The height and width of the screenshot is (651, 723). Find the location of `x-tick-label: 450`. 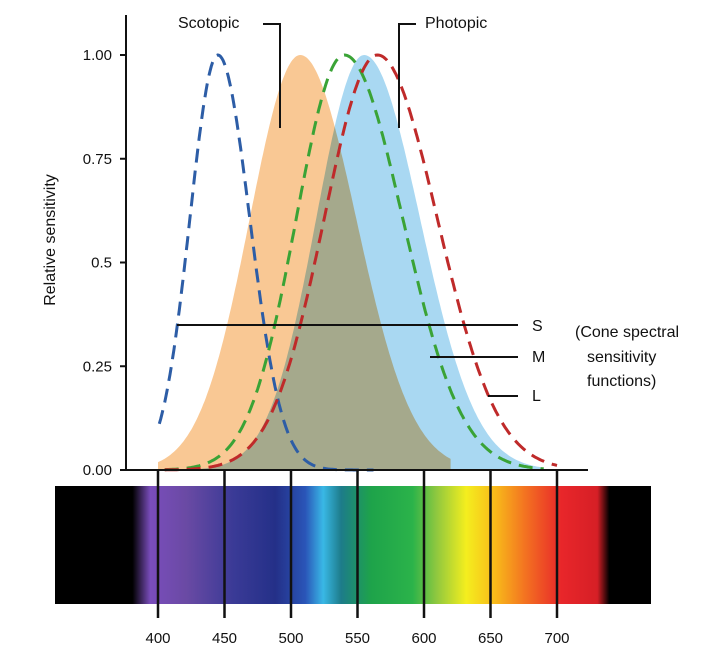

x-tick-label: 450 is located at coordinates (224, 638).